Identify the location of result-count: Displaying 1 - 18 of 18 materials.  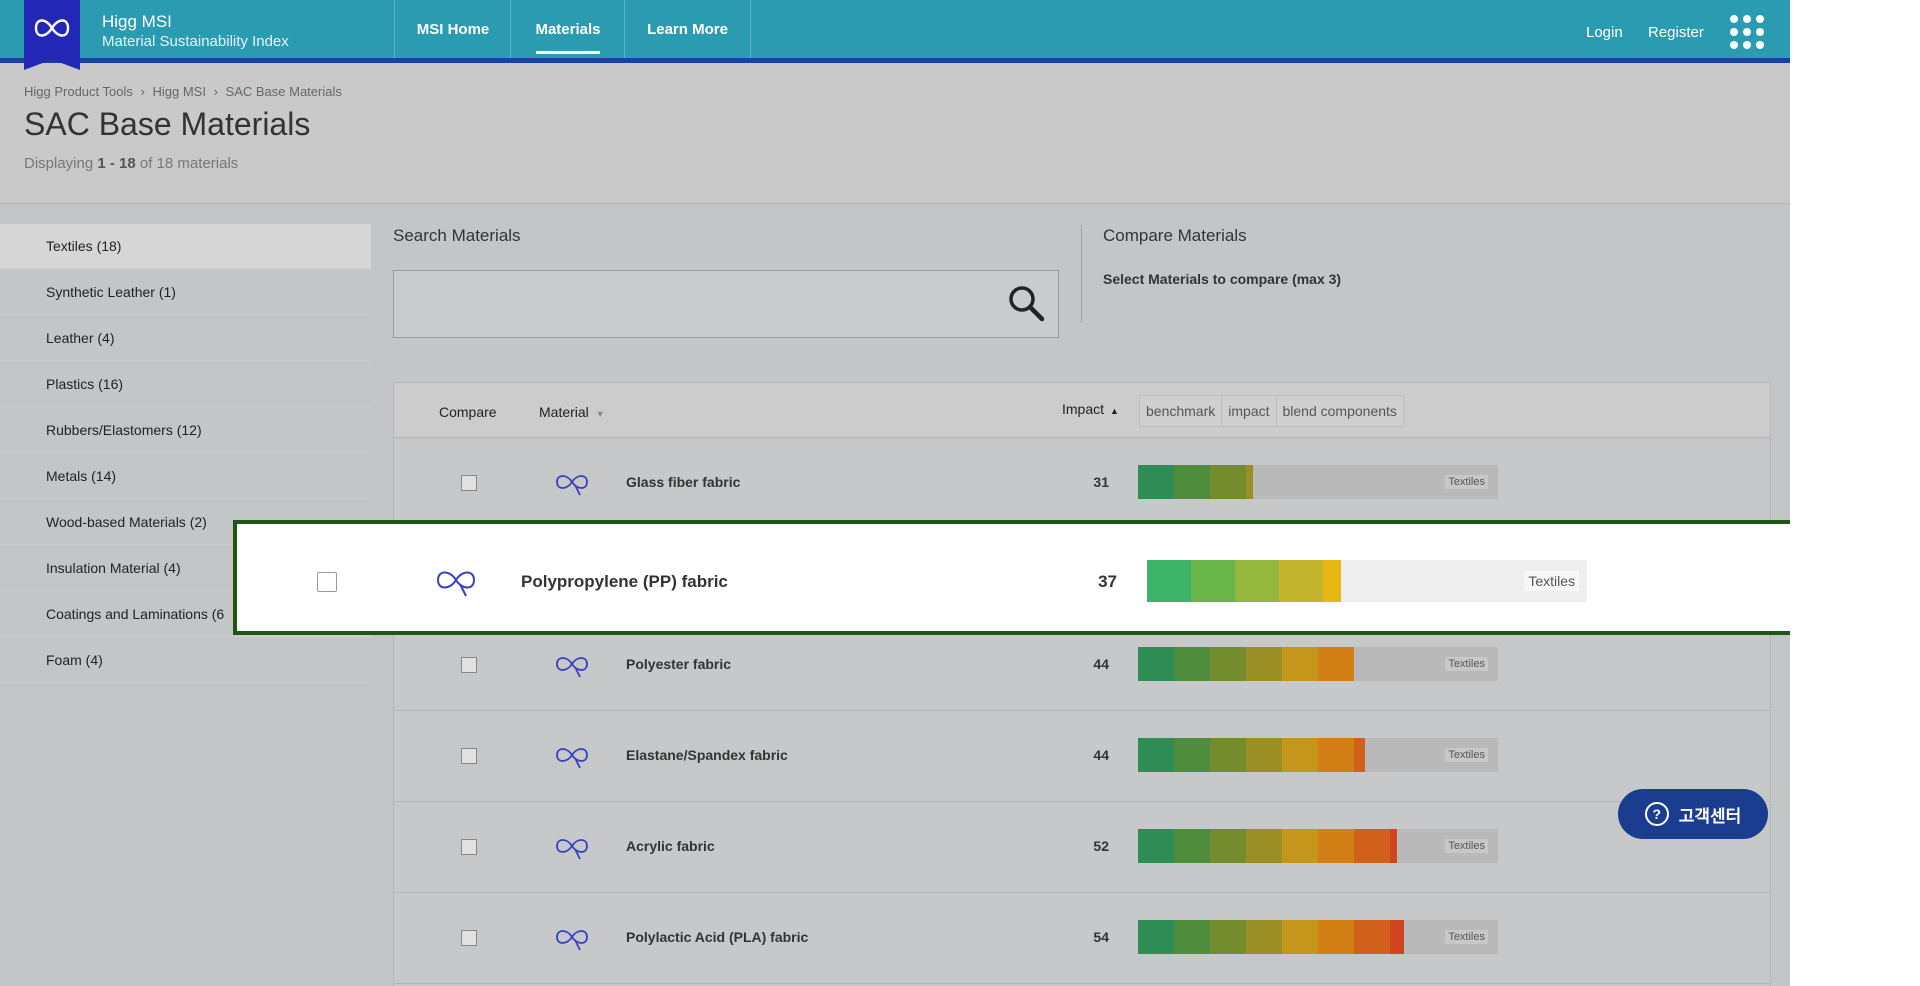
(131, 163).